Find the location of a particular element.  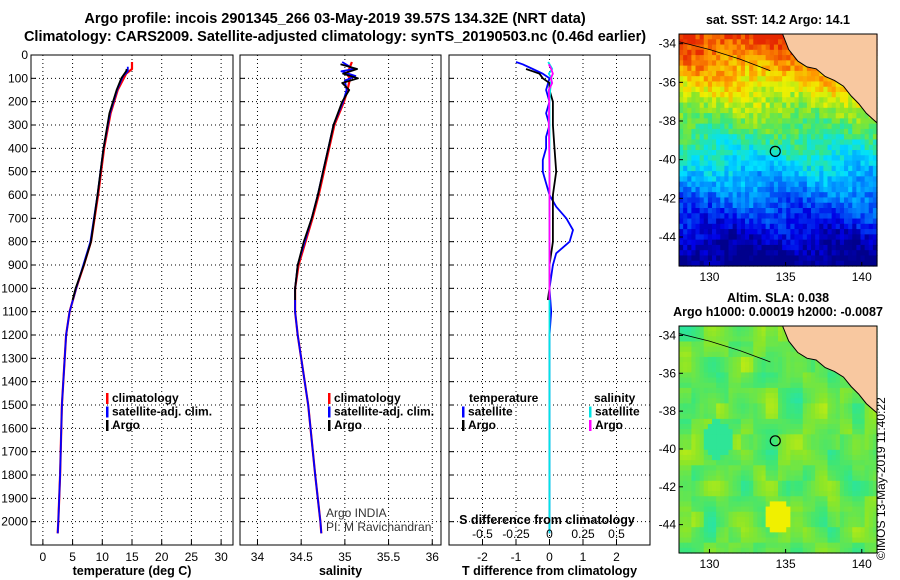

x-tick-label: 34 is located at coordinates (258, 557).